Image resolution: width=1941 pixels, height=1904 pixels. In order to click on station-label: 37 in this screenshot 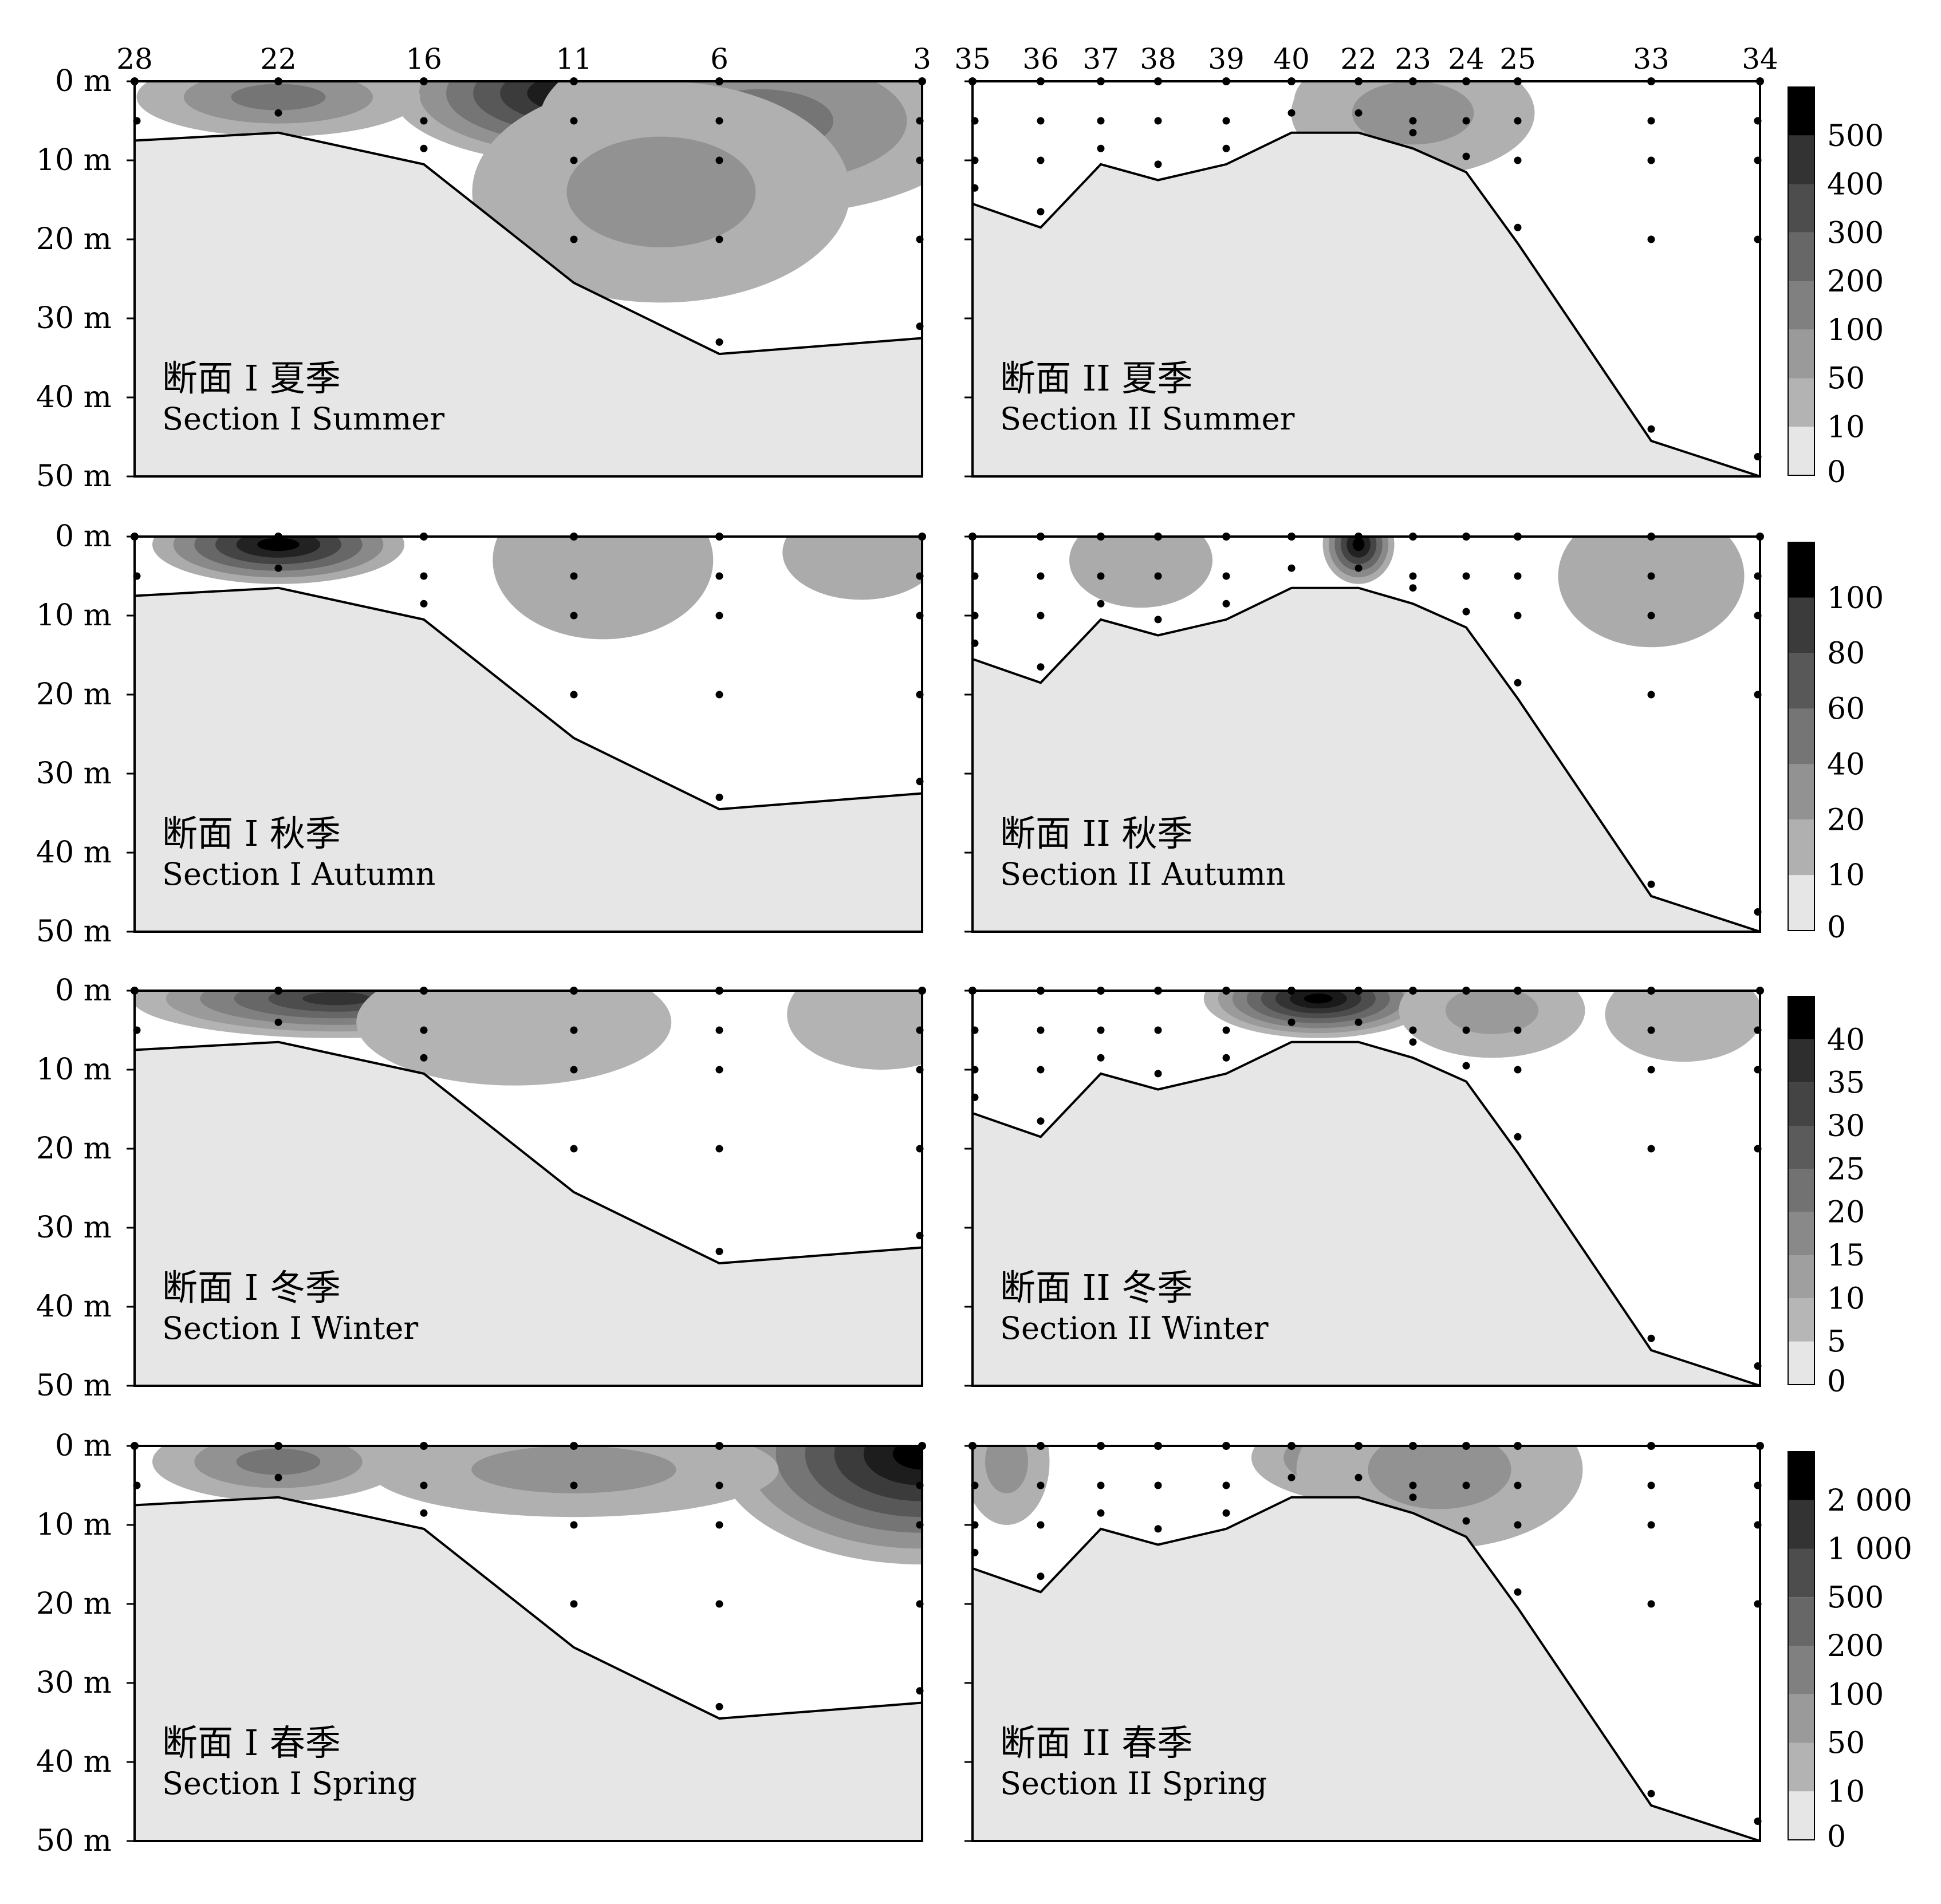, I will do `click(1100, 59)`.